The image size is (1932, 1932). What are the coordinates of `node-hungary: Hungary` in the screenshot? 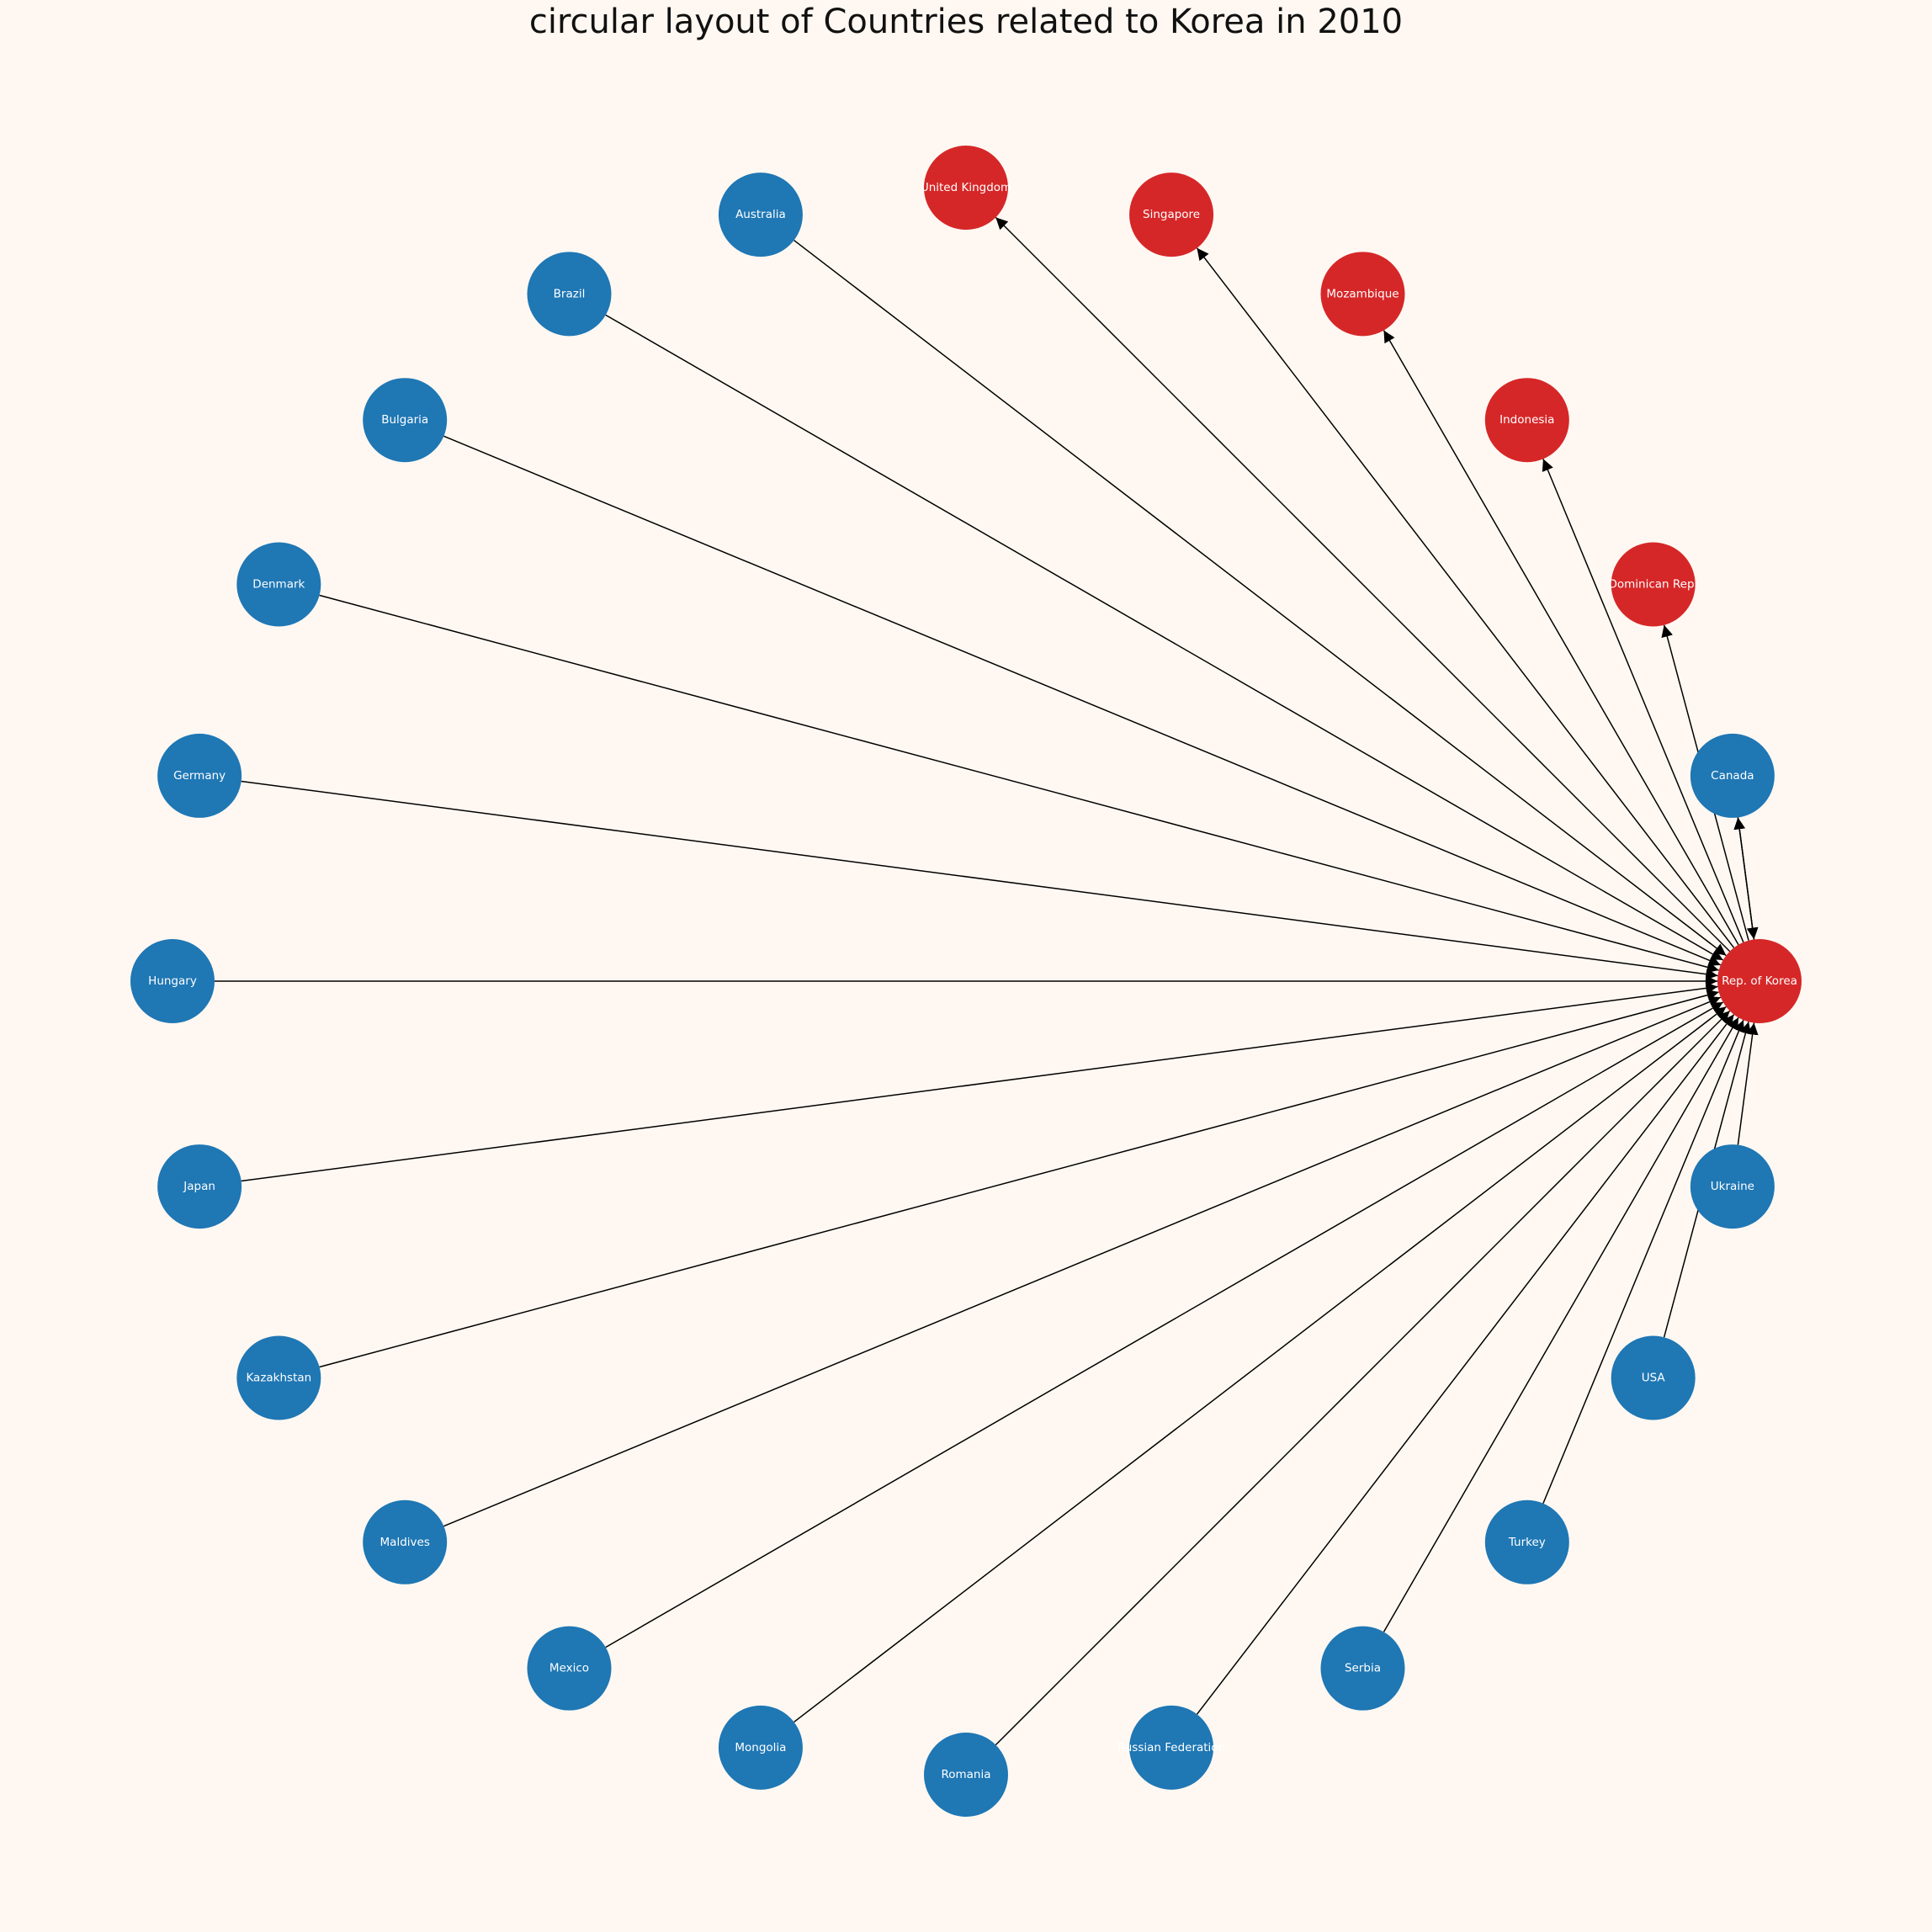 It's located at (172, 981).